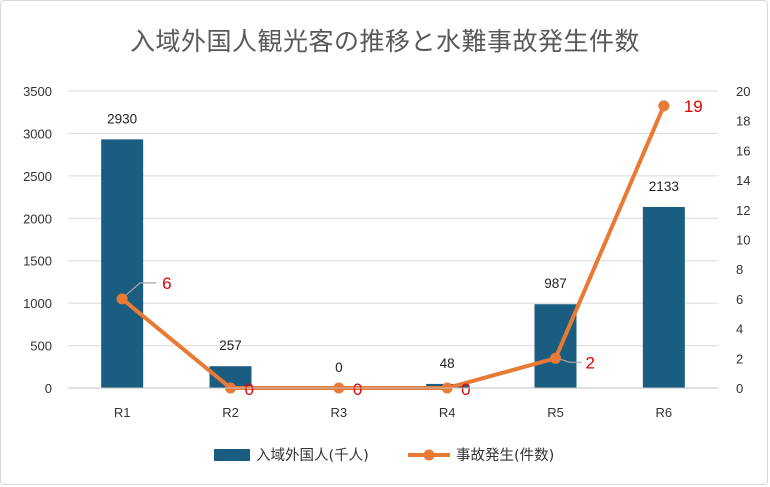 The image size is (770, 487). What do you see at coordinates (122, 412) in the screenshot?
I see `x-tick-label: R1` at bounding box center [122, 412].